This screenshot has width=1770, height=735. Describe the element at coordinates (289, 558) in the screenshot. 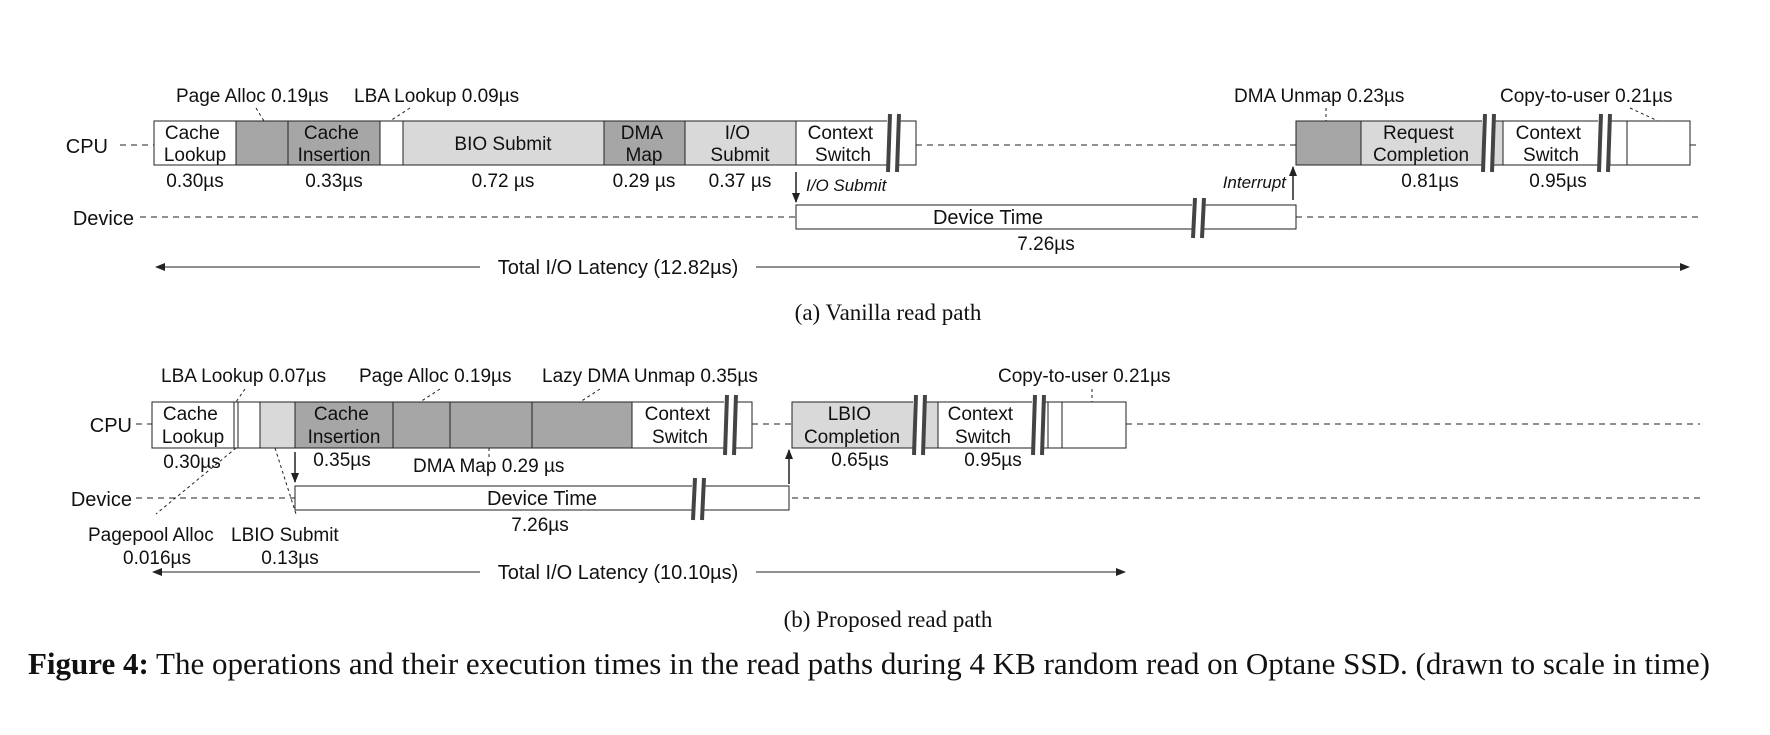

I see `lbio-submit-time-b: 0.13µs` at that location.